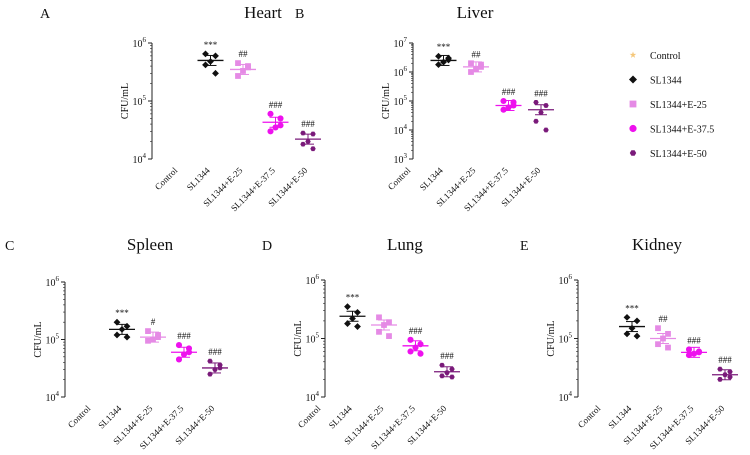 Image resolution: width=750 pixels, height=455 pixels. I want to click on legend-item: SL1344+E-25, so click(668, 105).